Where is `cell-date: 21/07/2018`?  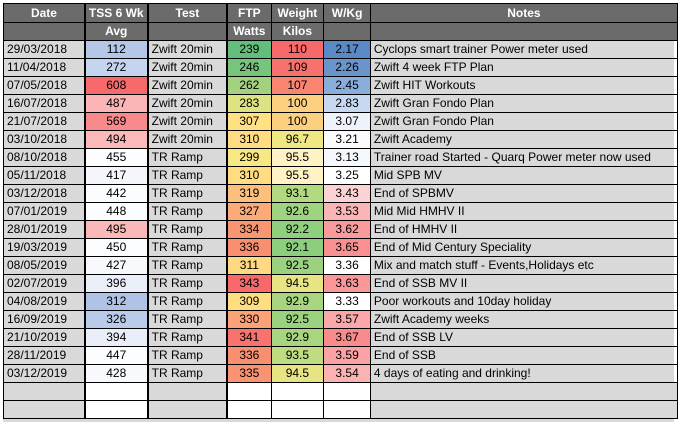 cell-date: 21/07/2018 is located at coordinates (44, 121).